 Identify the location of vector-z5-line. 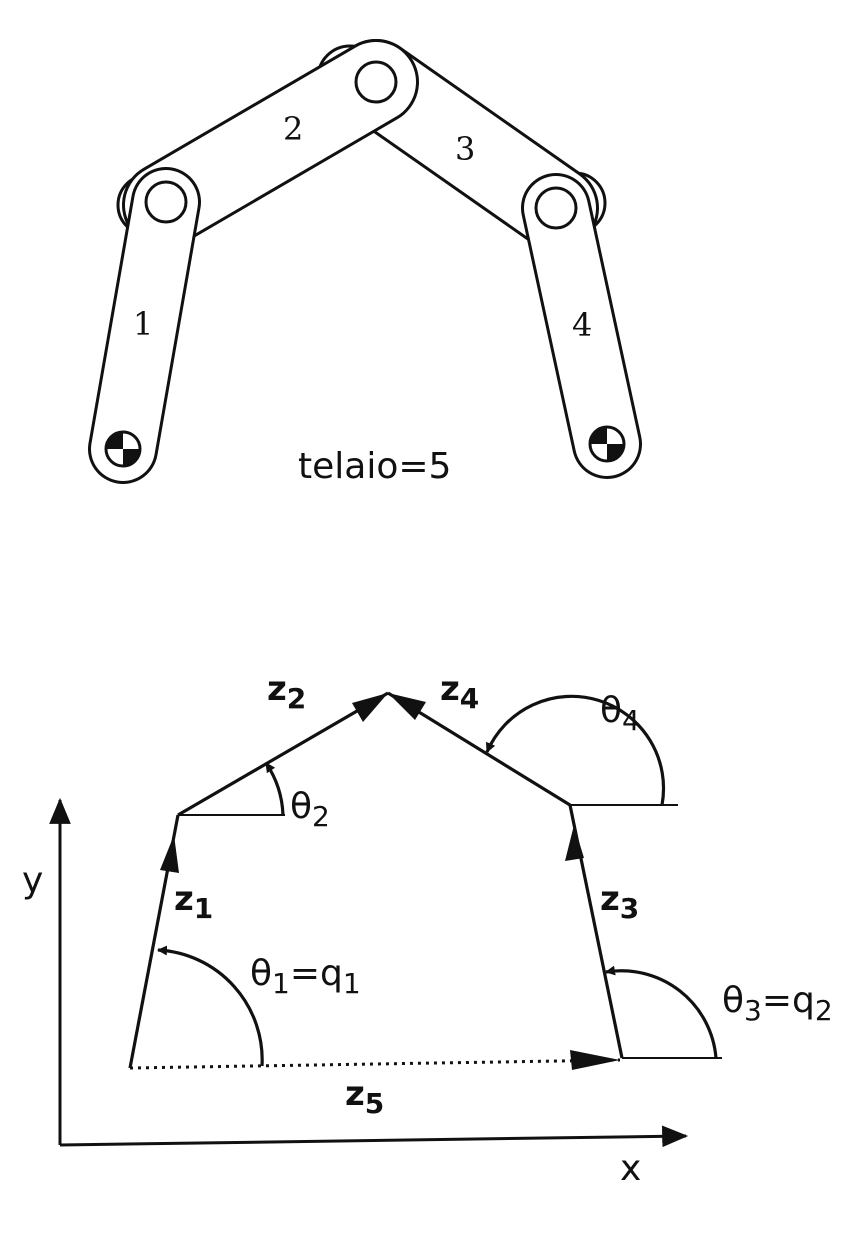
(375, 1064).